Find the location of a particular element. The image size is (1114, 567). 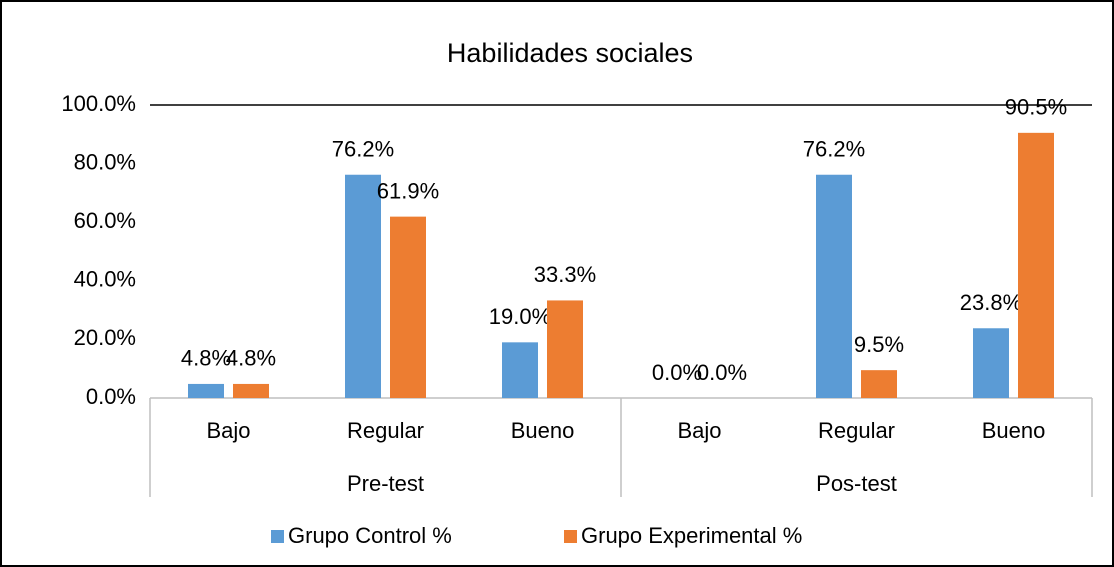

data-label: 19.0% is located at coordinates (520, 316).